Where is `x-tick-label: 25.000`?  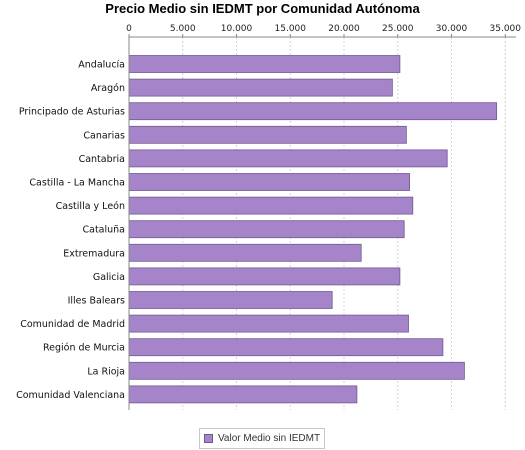 x-tick-label: 25.000 is located at coordinates (398, 29).